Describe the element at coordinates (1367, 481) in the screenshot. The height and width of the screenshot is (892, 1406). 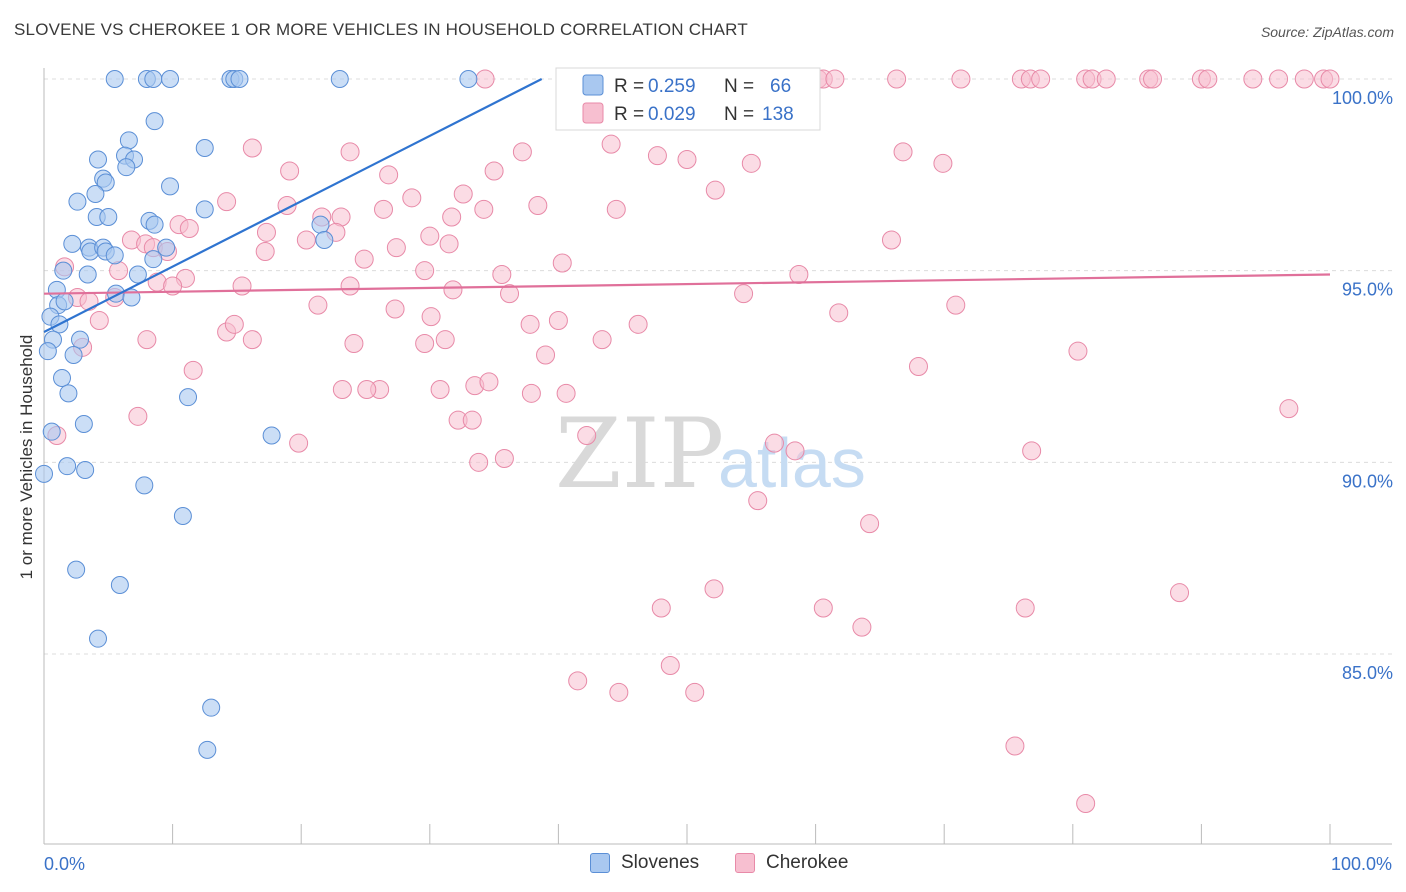
I see `y-tick-label: 90.0%` at that location.